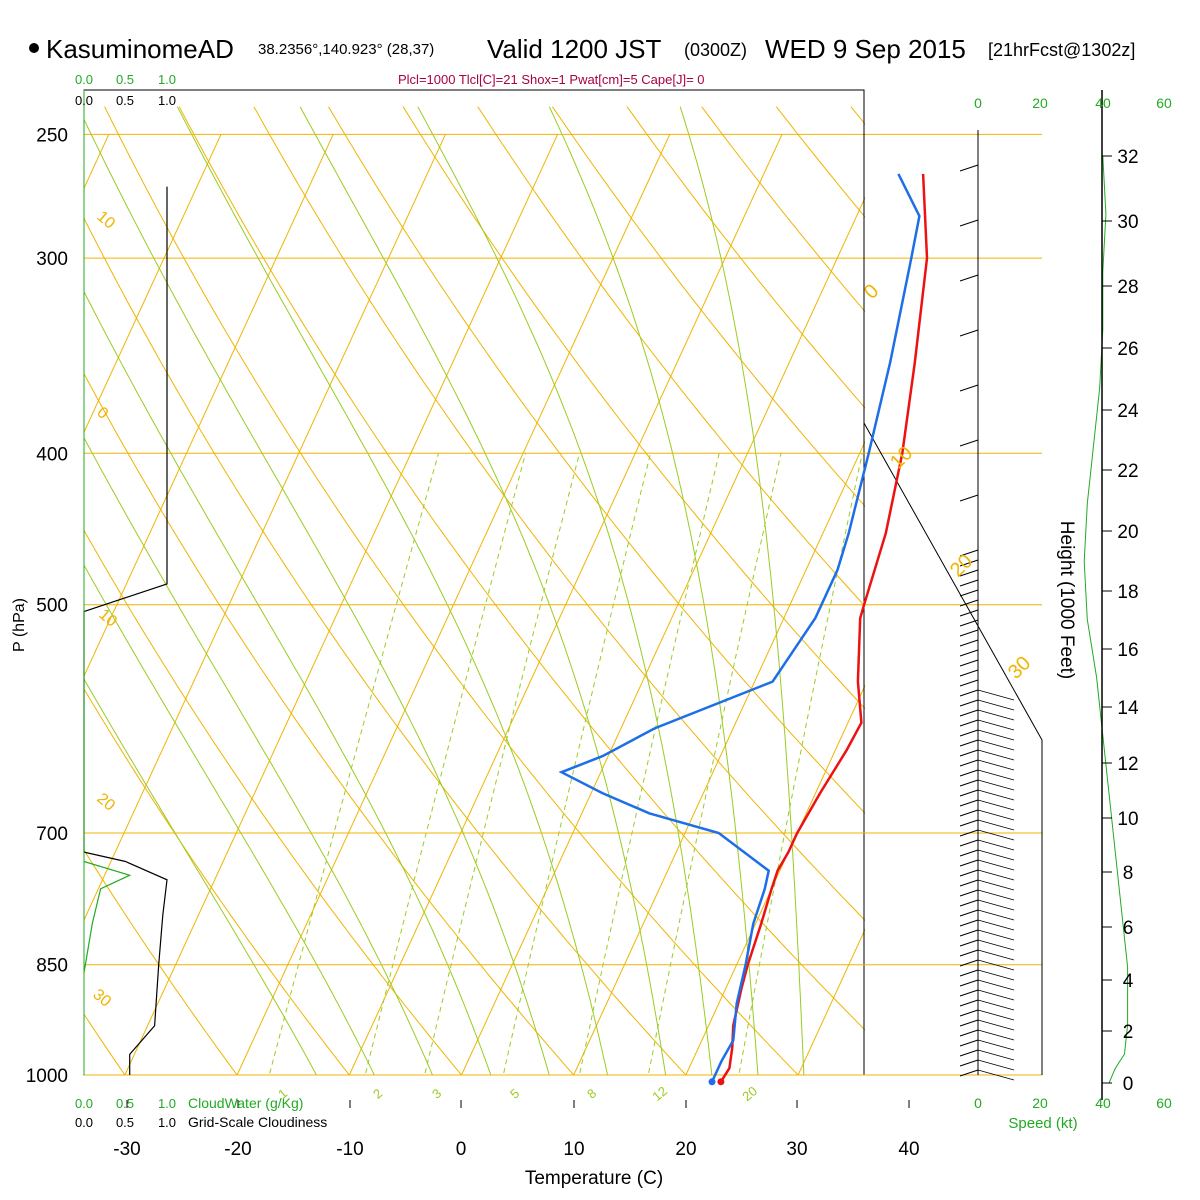 The height and width of the screenshot is (1200, 1200). What do you see at coordinates (1040, 1103) in the screenshot?
I see `speed-tick-label-bottom: 20` at bounding box center [1040, 1103].